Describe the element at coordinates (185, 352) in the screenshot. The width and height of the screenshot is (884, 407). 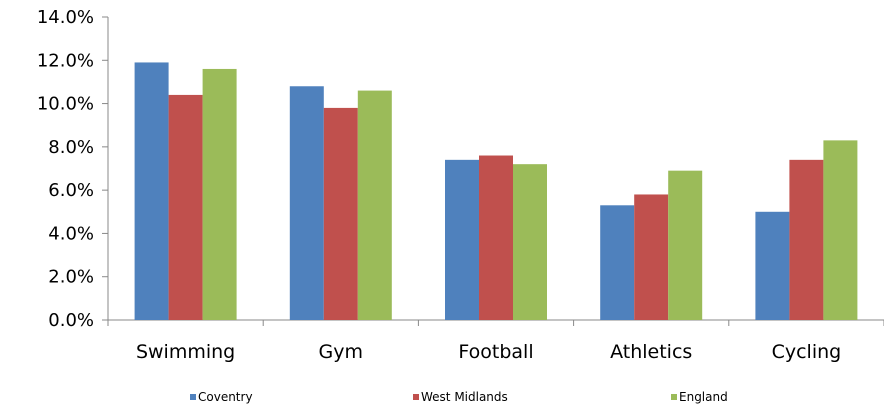
I see `x-tick-label: Swimming` at that location.